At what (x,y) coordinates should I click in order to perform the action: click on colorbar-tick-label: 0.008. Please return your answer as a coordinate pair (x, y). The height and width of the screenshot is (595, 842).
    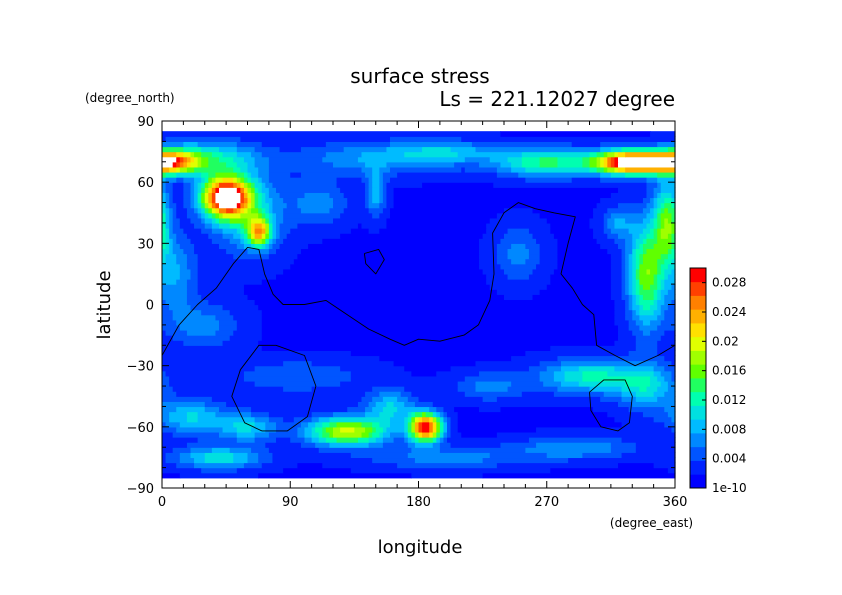
    Looking at the image, I should click on (729, 429).